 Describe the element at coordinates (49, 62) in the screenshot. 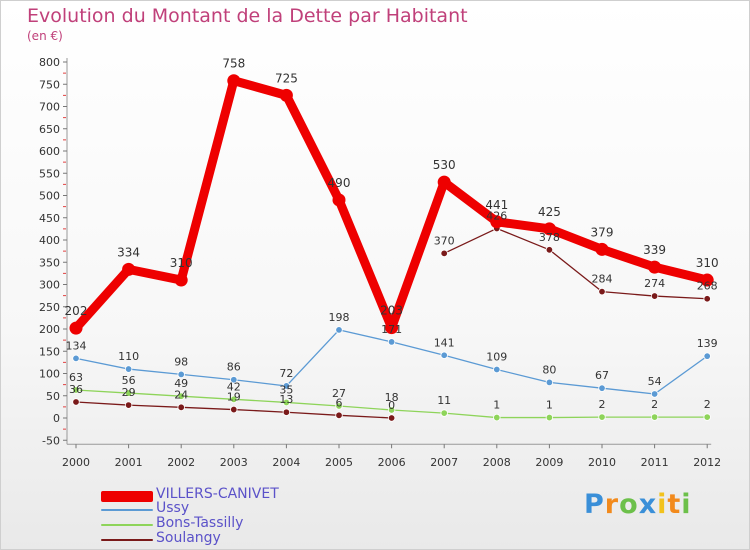

I see `y-tick-label: 800` at that location.